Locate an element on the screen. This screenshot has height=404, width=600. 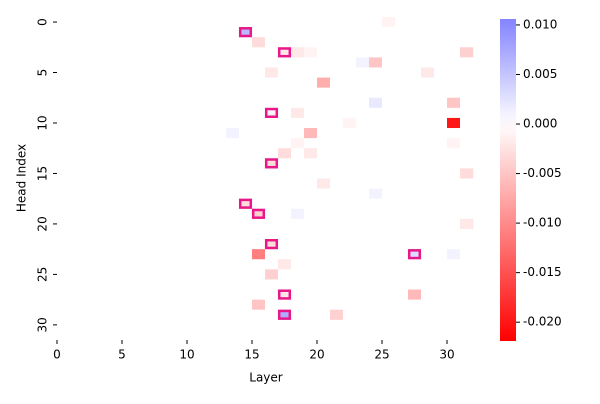
y-tick-label: 0 is located at coordinates (43, 22).